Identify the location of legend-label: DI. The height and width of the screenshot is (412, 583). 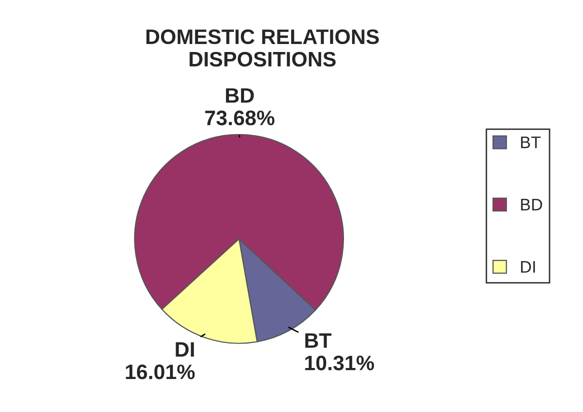
(528, 267).